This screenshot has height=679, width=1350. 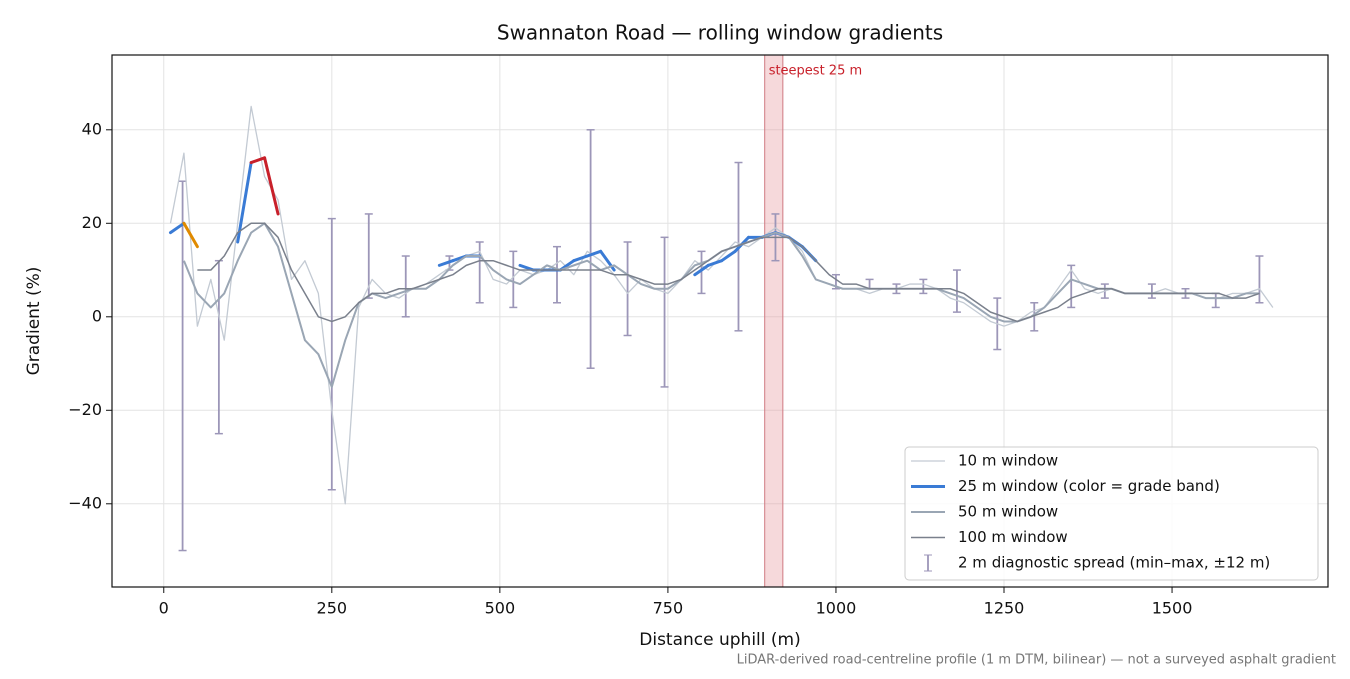 What do you see at coordinates (1004, 608) in the screenshot?
I see `x-tick-label: 1250` at bounding box center [1004, 608].